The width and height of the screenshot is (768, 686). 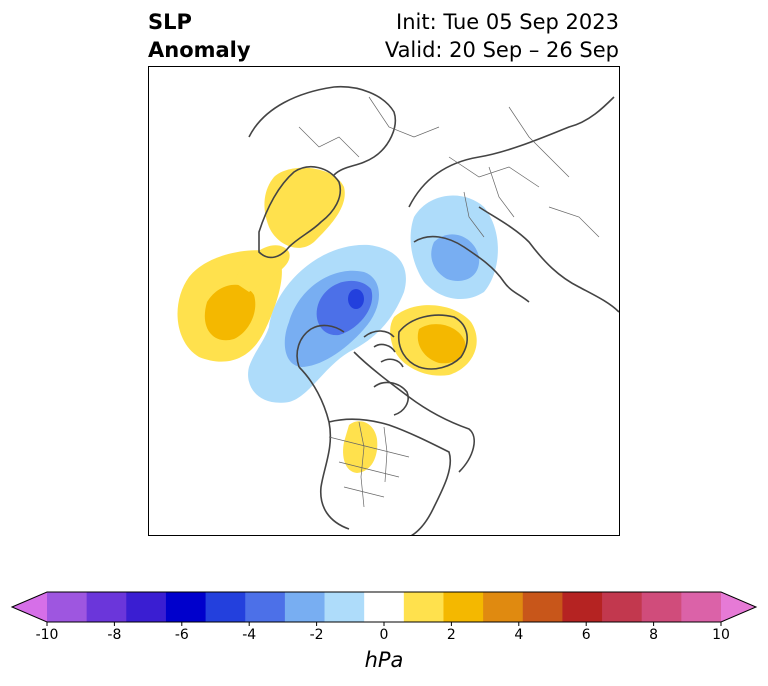 I want to click on init-date-label: Init: Tue 05 Sep 2023, so click(x=507, y=22).